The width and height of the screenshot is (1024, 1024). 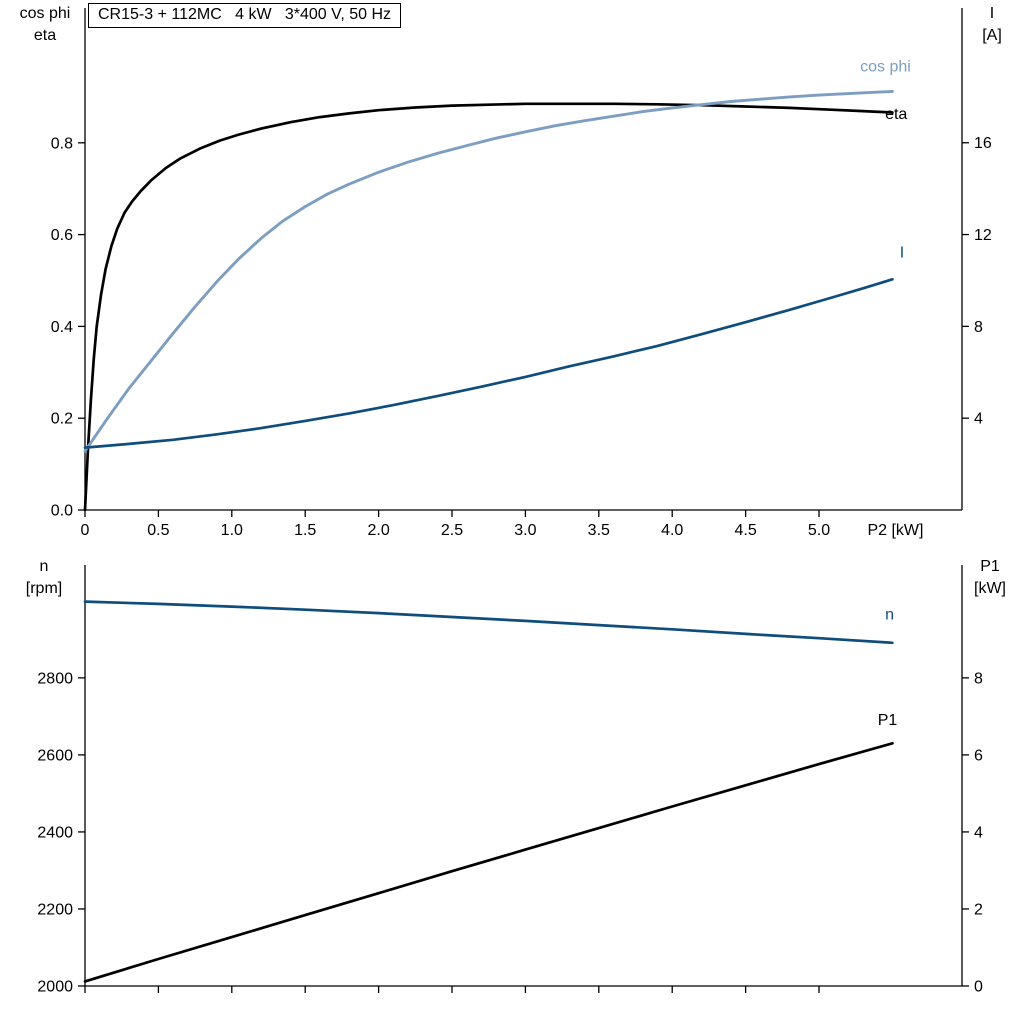 What do you see at coordinates (62, 511) in the screenshot?
I see `left-tick-label: 0.0` at bounding box center [62, 511].